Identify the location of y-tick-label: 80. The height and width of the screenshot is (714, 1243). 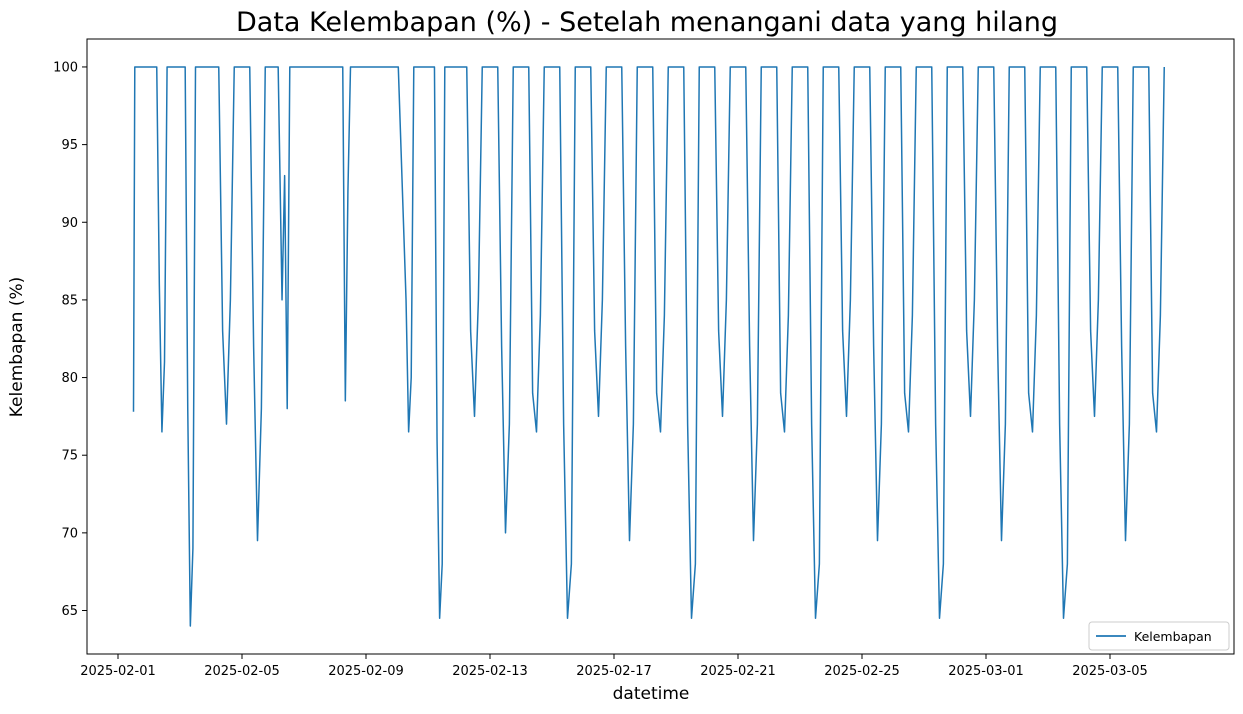
(69, 378).